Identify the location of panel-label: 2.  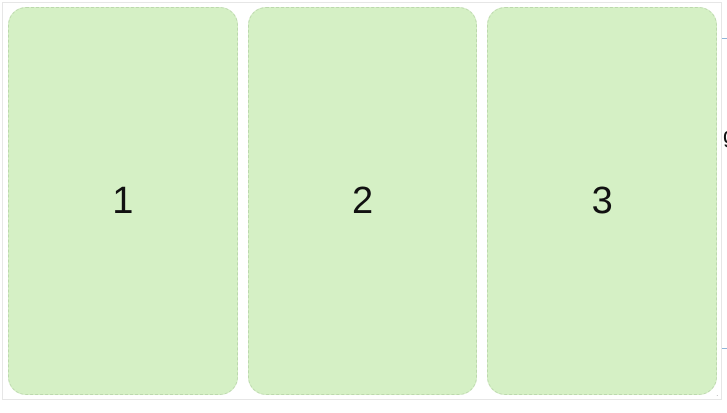
(362, 201).